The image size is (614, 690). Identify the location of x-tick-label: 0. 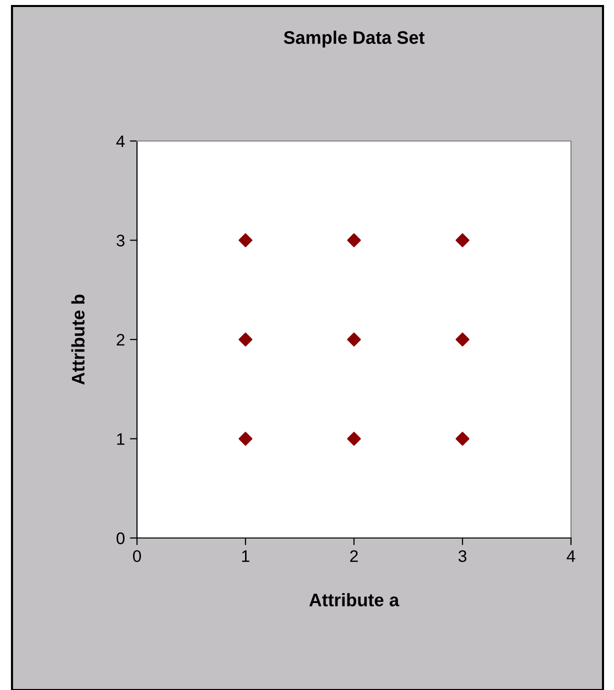
(137, 556).